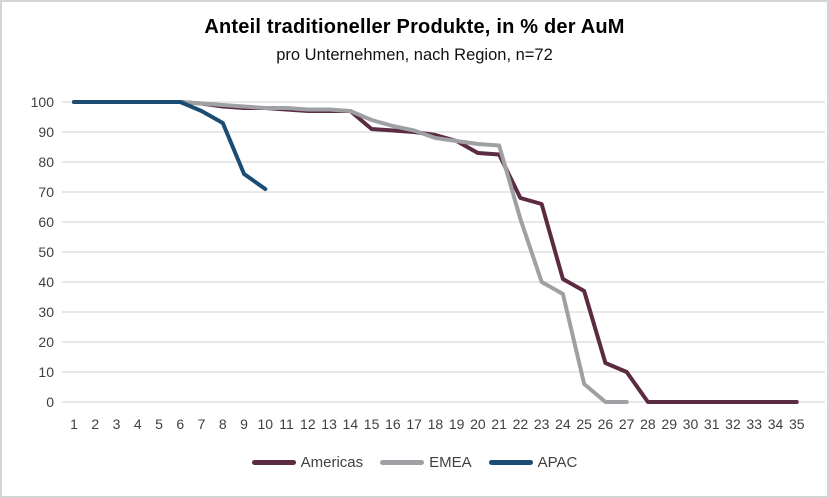  I want to click on x-tick-label: 27, so click(627, 424).